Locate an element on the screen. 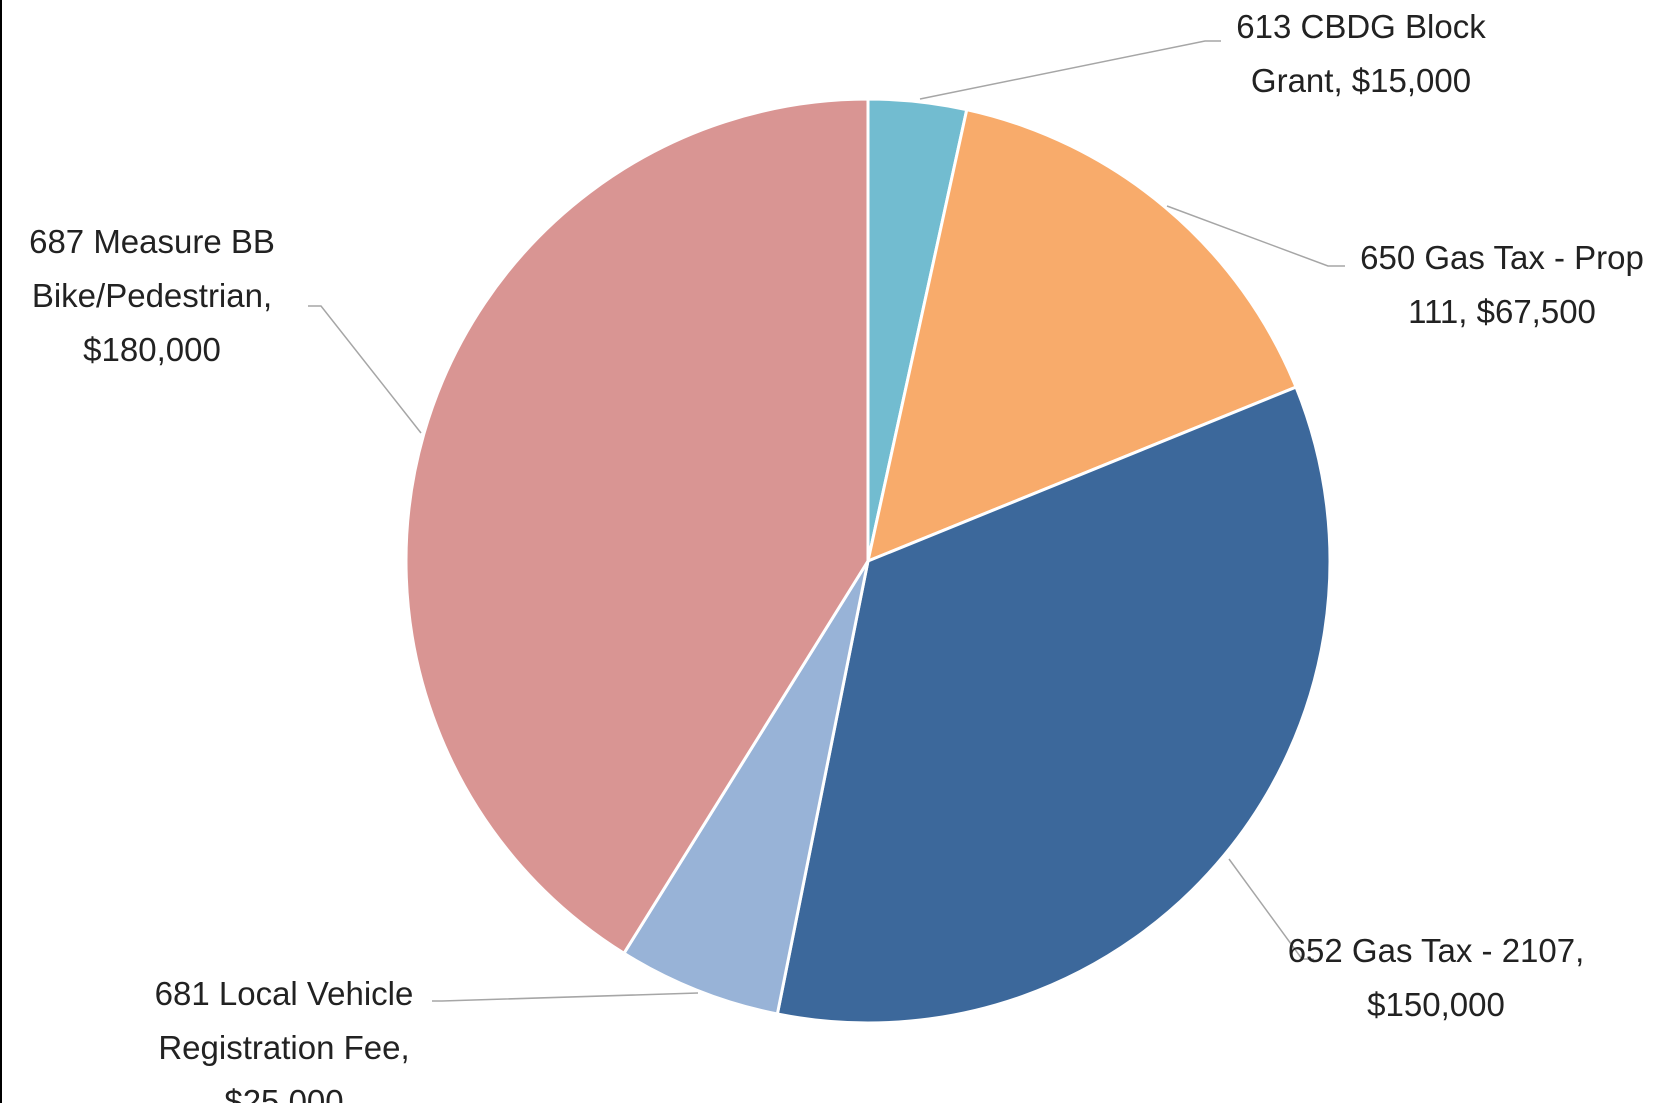  category-label: 681 Local Vehicle Registration Fee, is located at coordinates (284, 1020).